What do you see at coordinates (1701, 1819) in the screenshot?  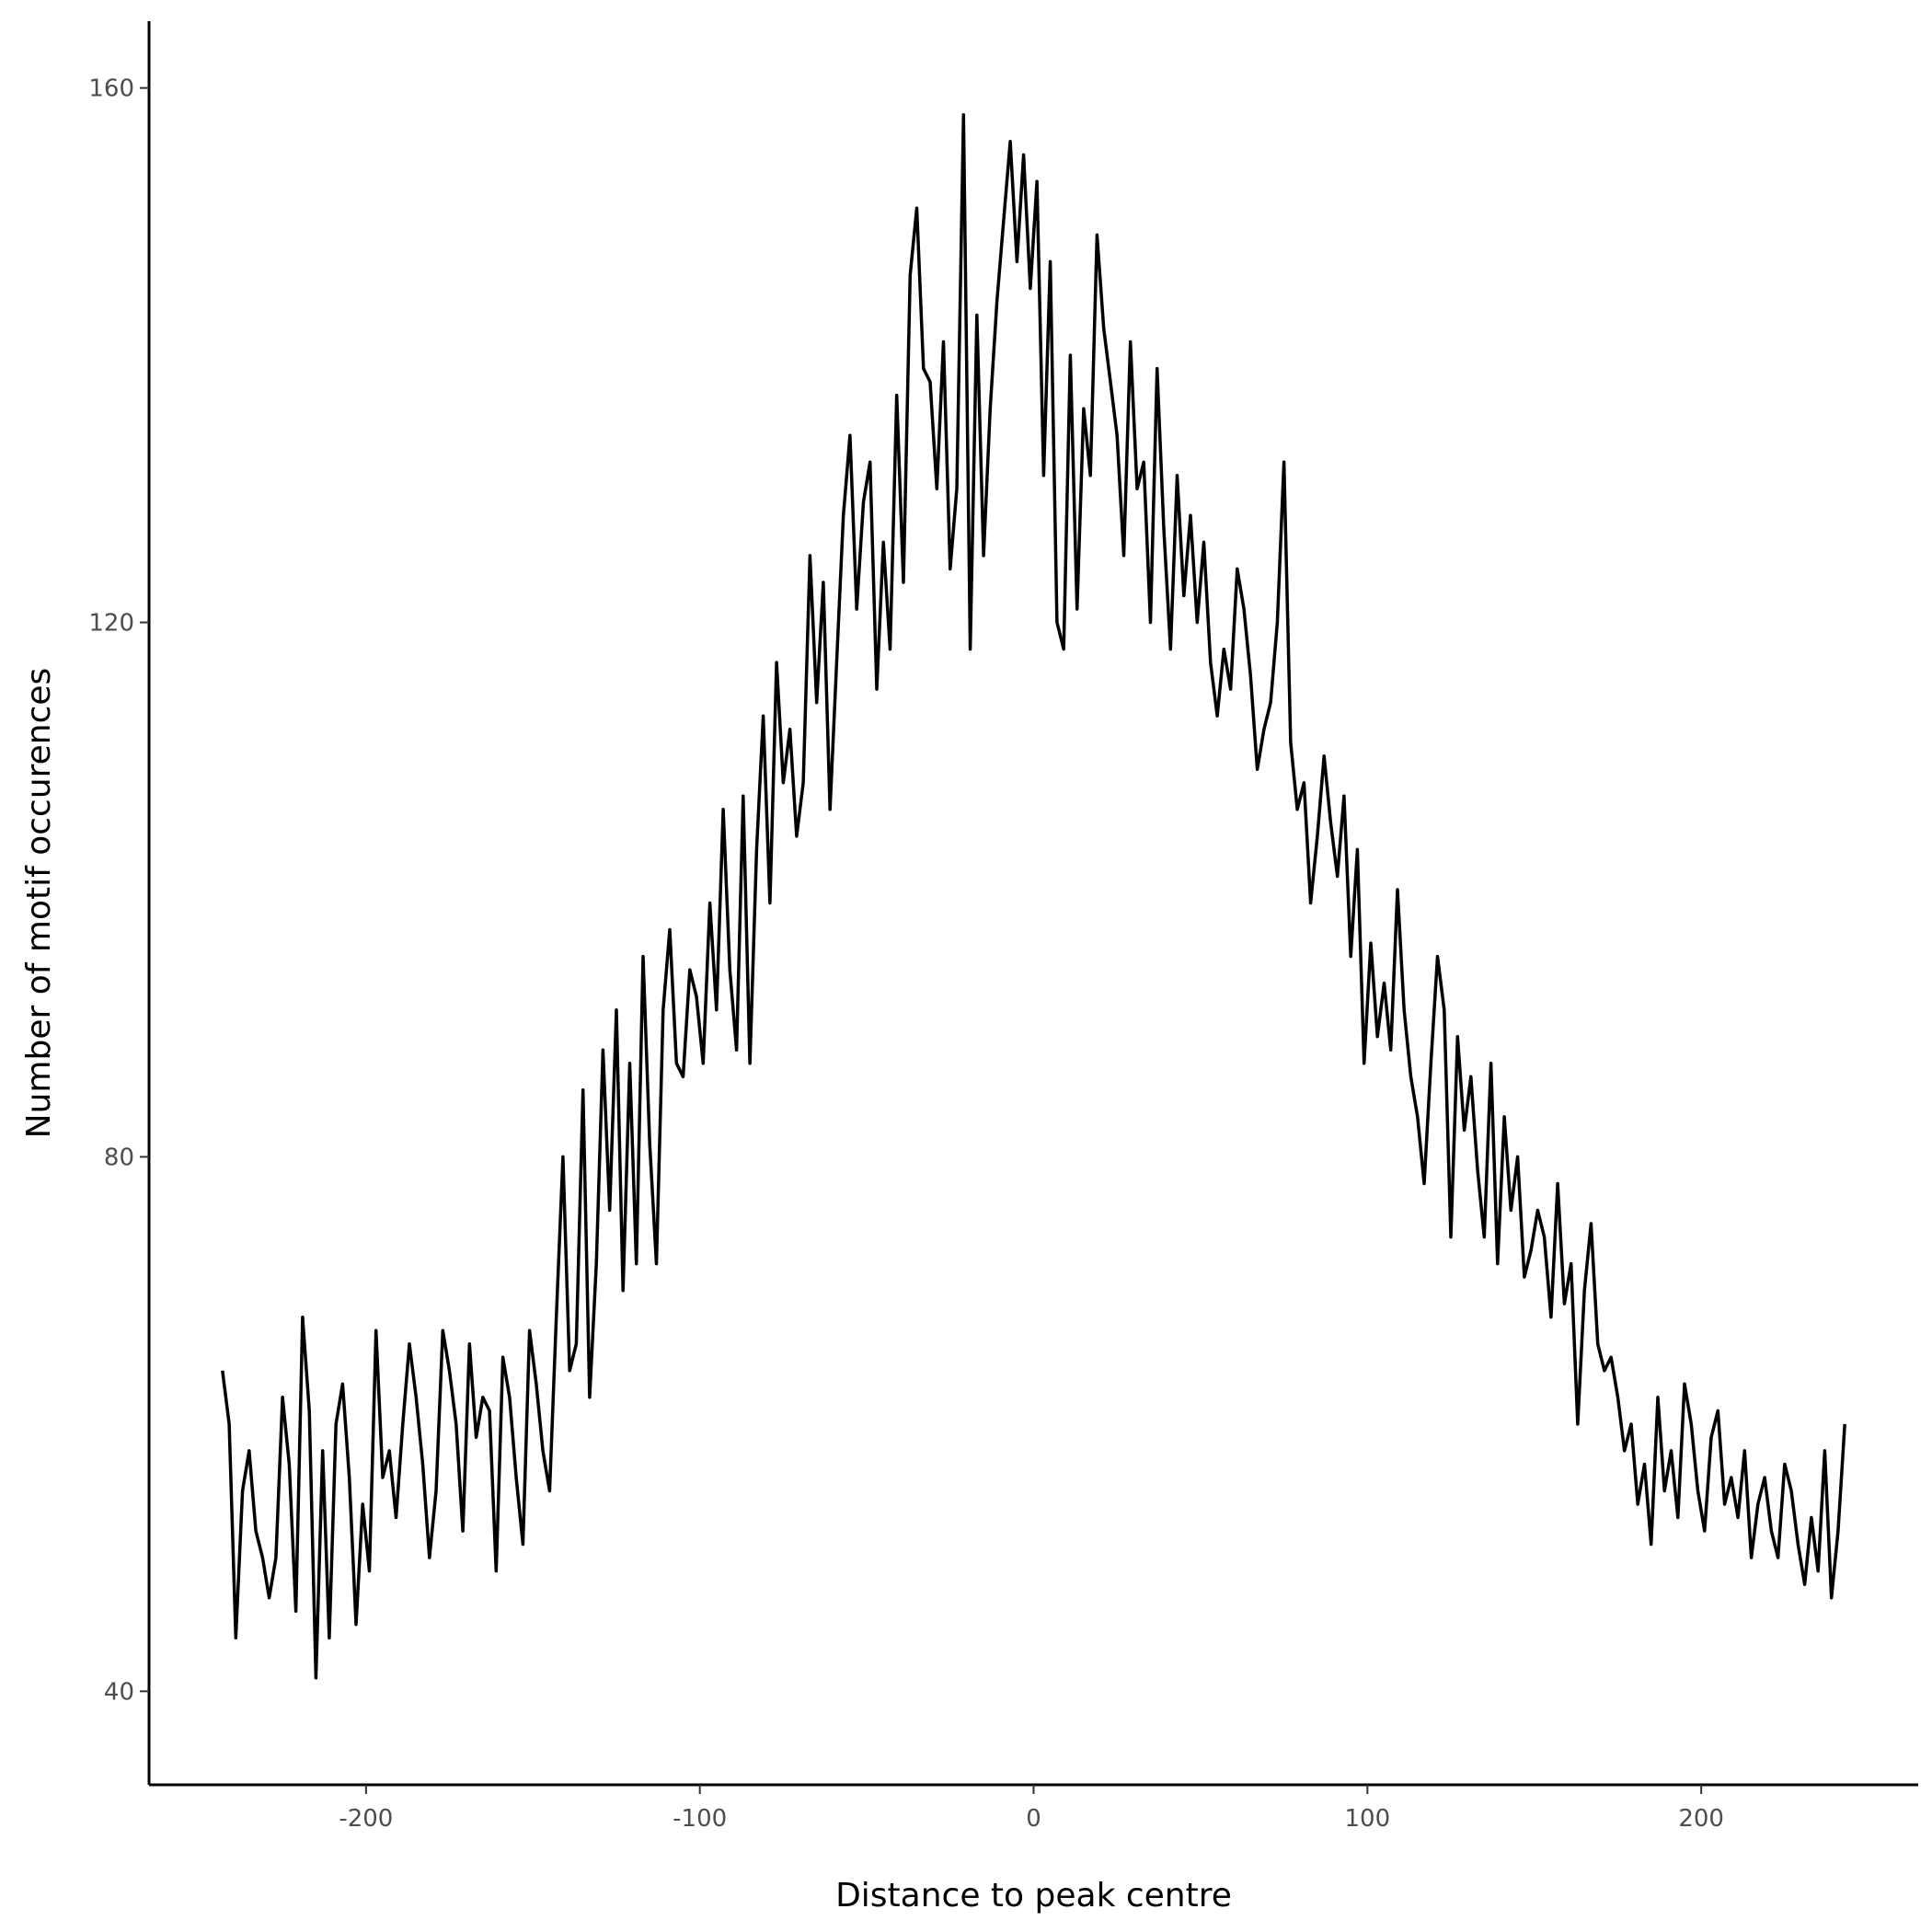 I see `x-tick-label: 200` at bounding box center [1701, 1819].